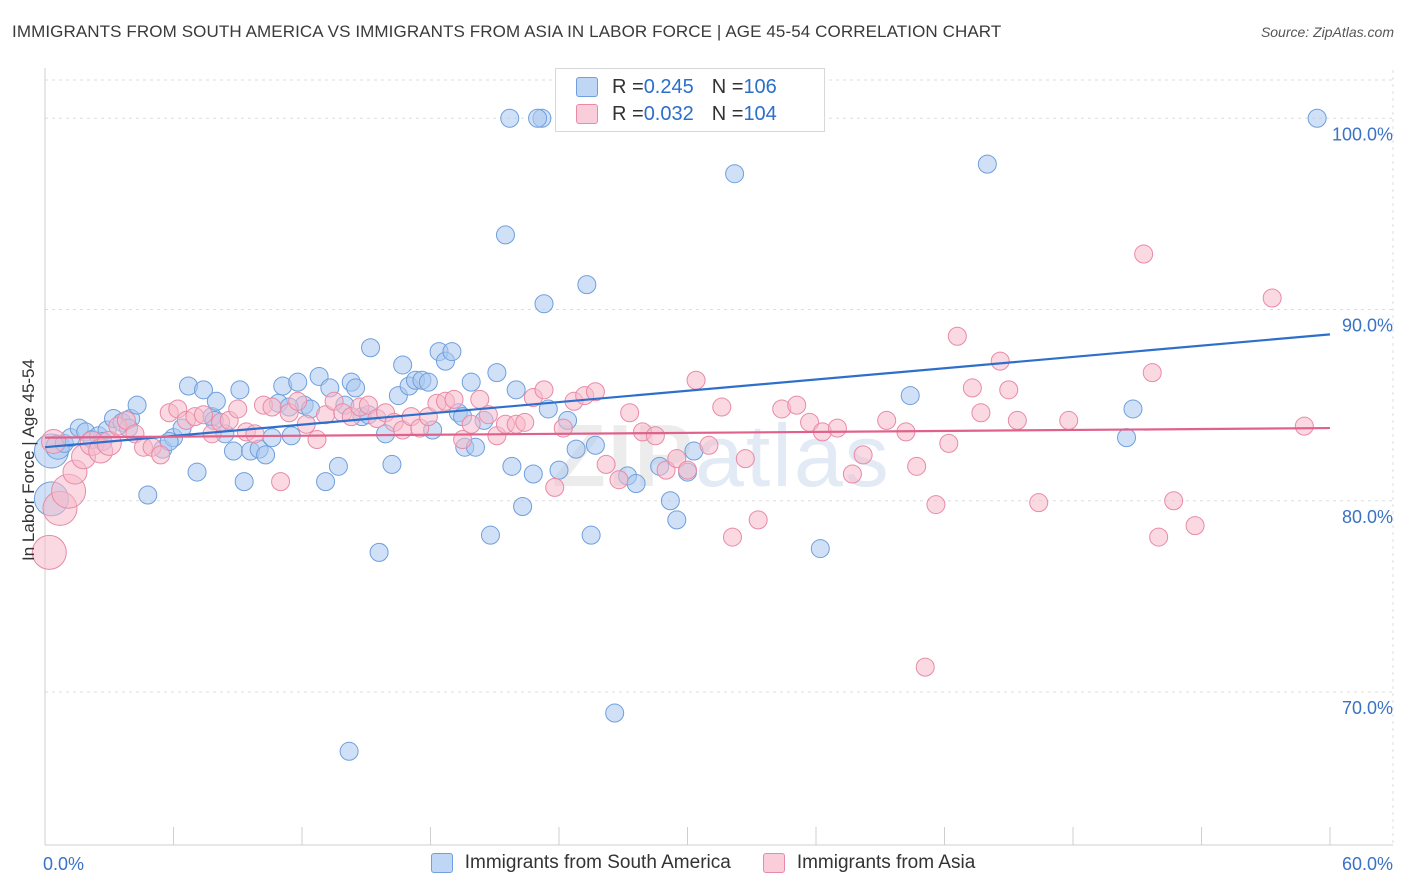  What do you see at coordinates (628, 86) in the screenshot?
I see `legend-r-label: R =` at bounding box center [628, 86].